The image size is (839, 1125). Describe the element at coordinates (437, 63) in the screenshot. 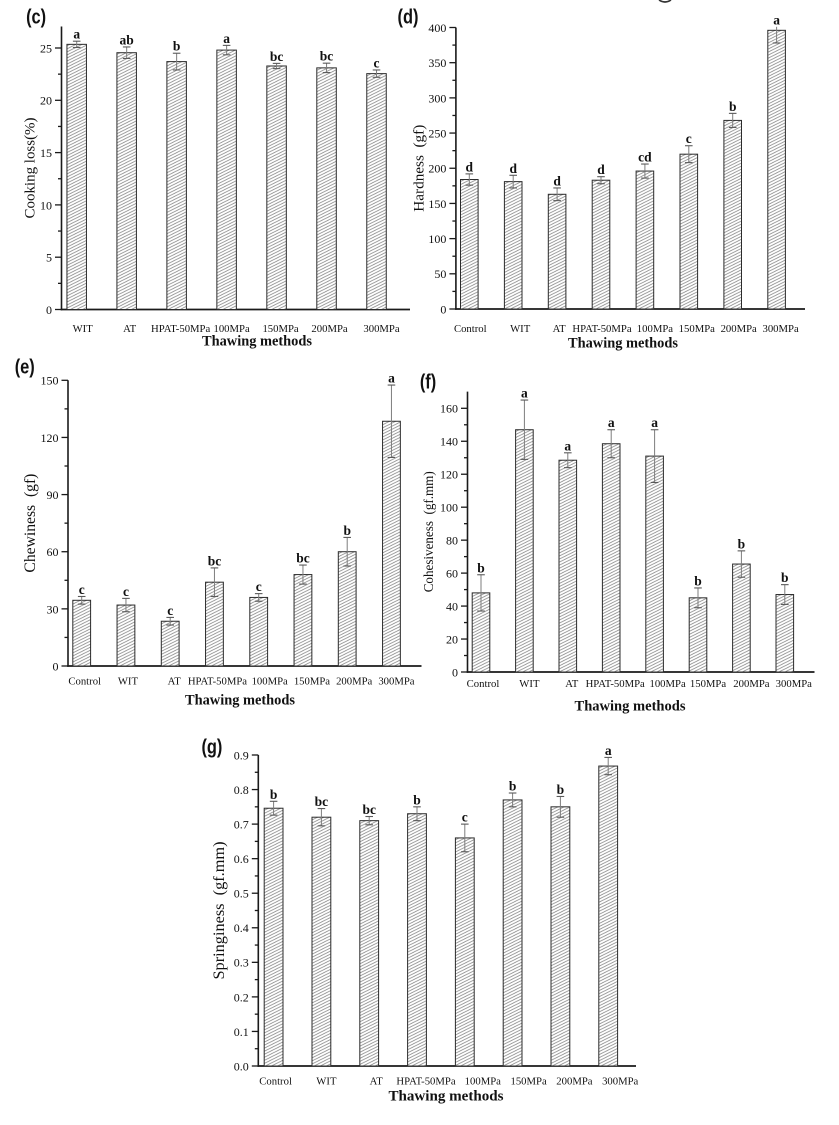

I see `svg-text: 350` at that location.